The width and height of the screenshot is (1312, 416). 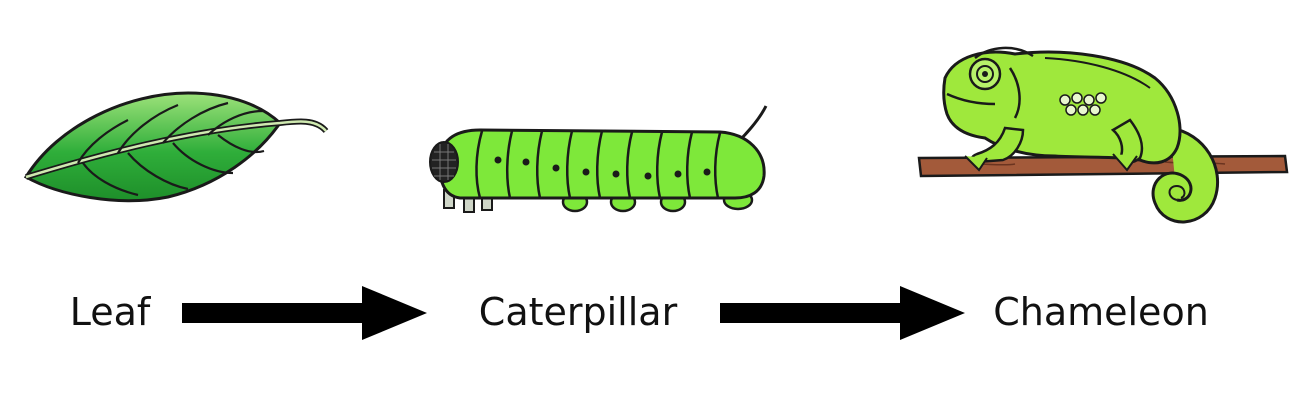 I want to click on organism-label-chameleon: Chameleon, so click(x=1101, y=312).